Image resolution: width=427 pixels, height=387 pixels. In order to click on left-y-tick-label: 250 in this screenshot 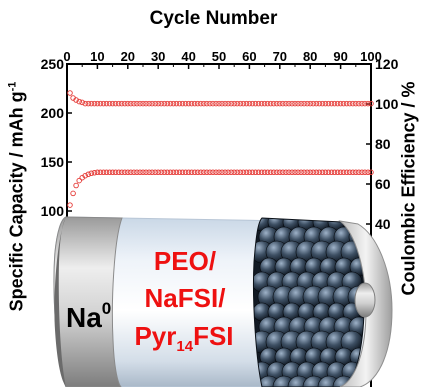, I will do `click(53, 64)`.